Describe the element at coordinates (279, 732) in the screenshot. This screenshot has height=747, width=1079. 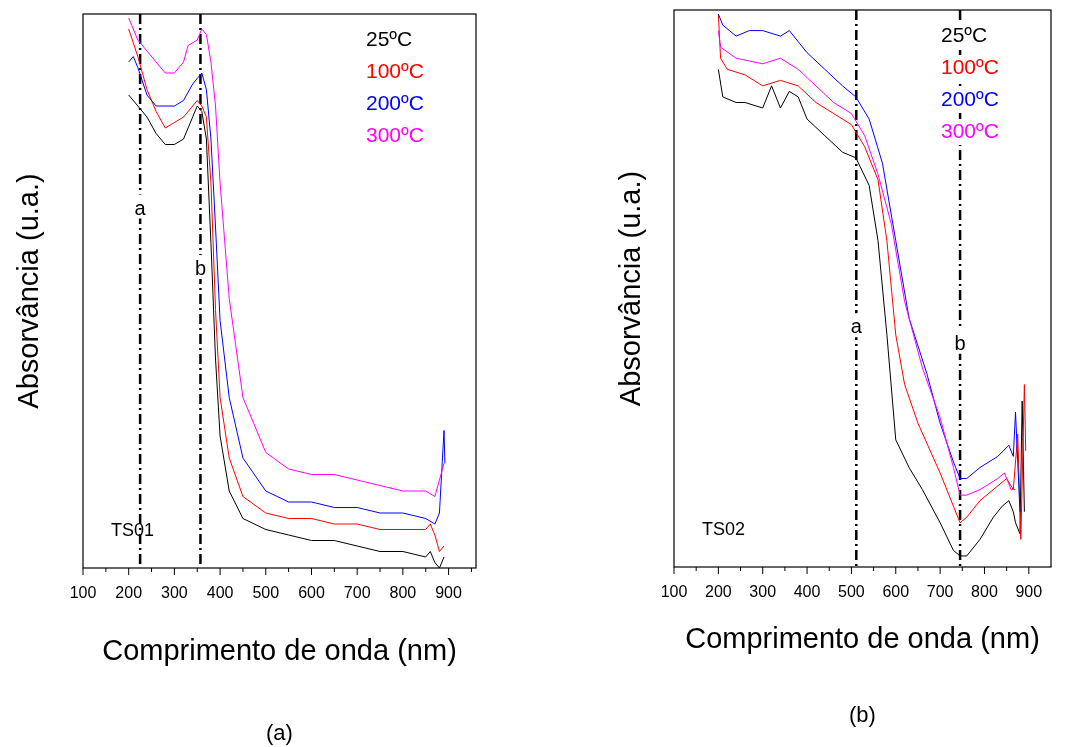
I see `text: (a)` at that location.